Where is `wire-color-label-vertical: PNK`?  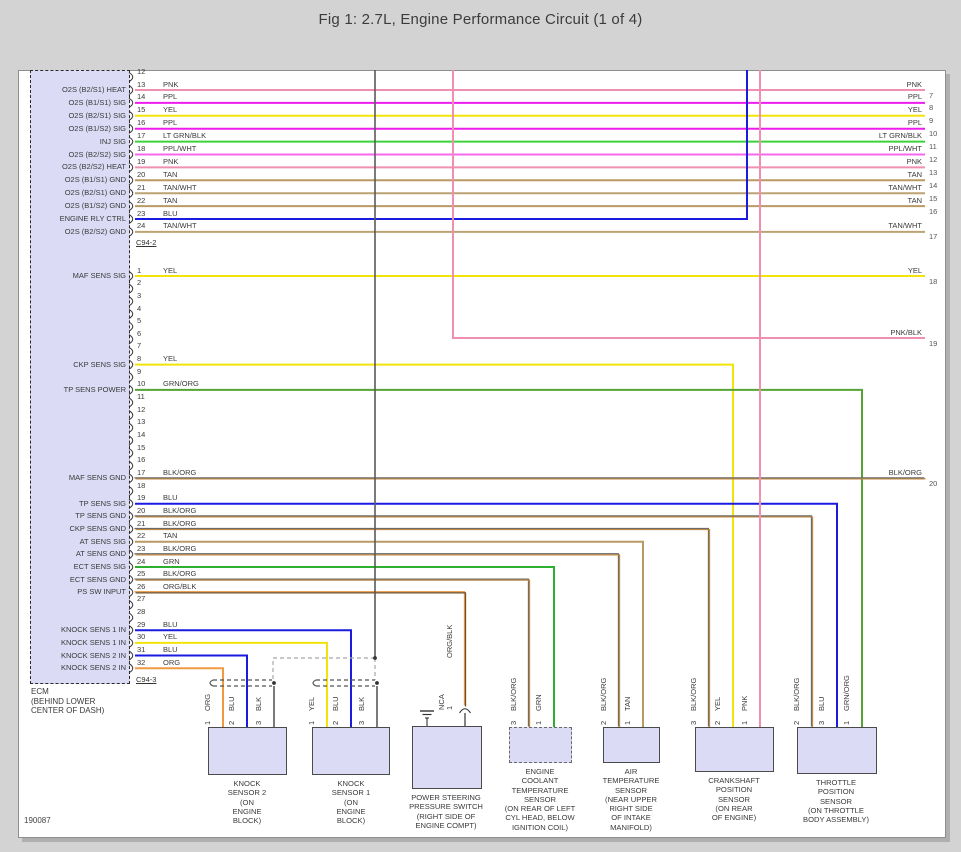
wire-color-label-vertical: PNK is located at coordinates (744, 703).